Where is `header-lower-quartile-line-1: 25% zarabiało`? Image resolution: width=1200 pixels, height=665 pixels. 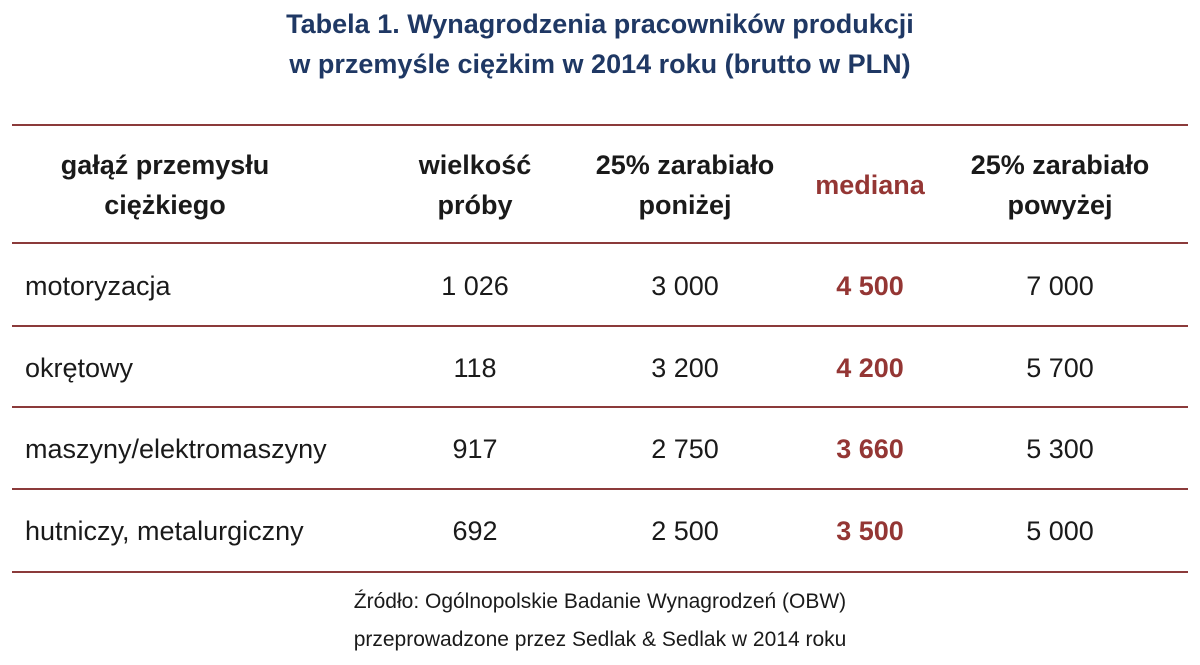
header-lower-quartile-line-1: 25% zarabiało is located at coordinates (685, 165).